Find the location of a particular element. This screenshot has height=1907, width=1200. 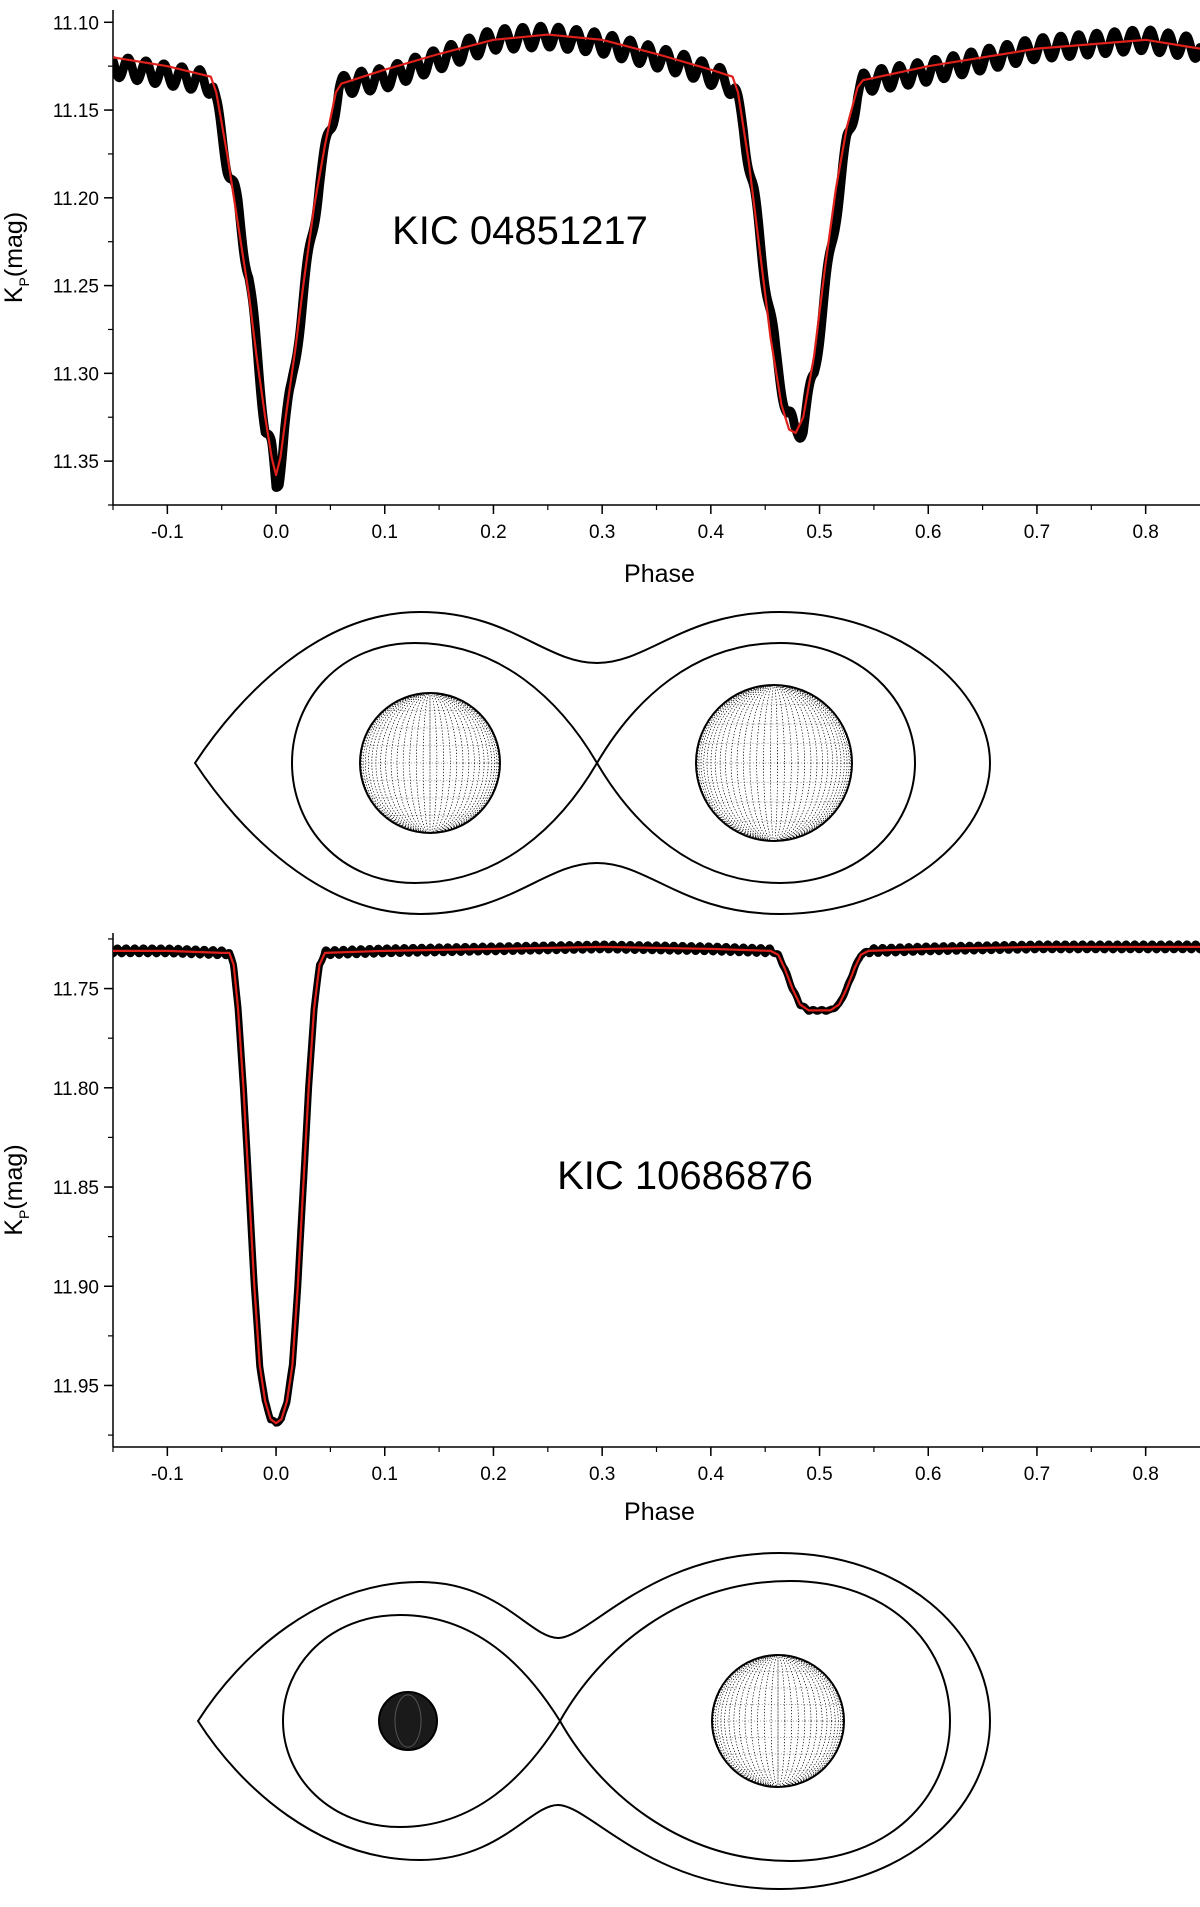

y-tick-label: 11.85 is located at coordinates (76, 1188).